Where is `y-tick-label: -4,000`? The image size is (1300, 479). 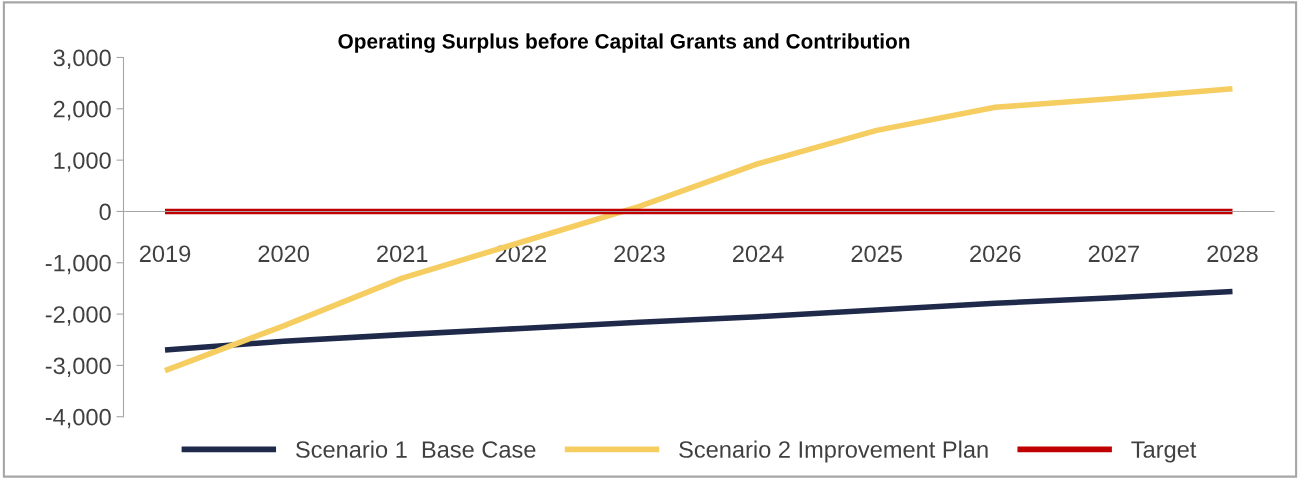 y-tick-label: -4,000 is located at coordinates (78, 418).